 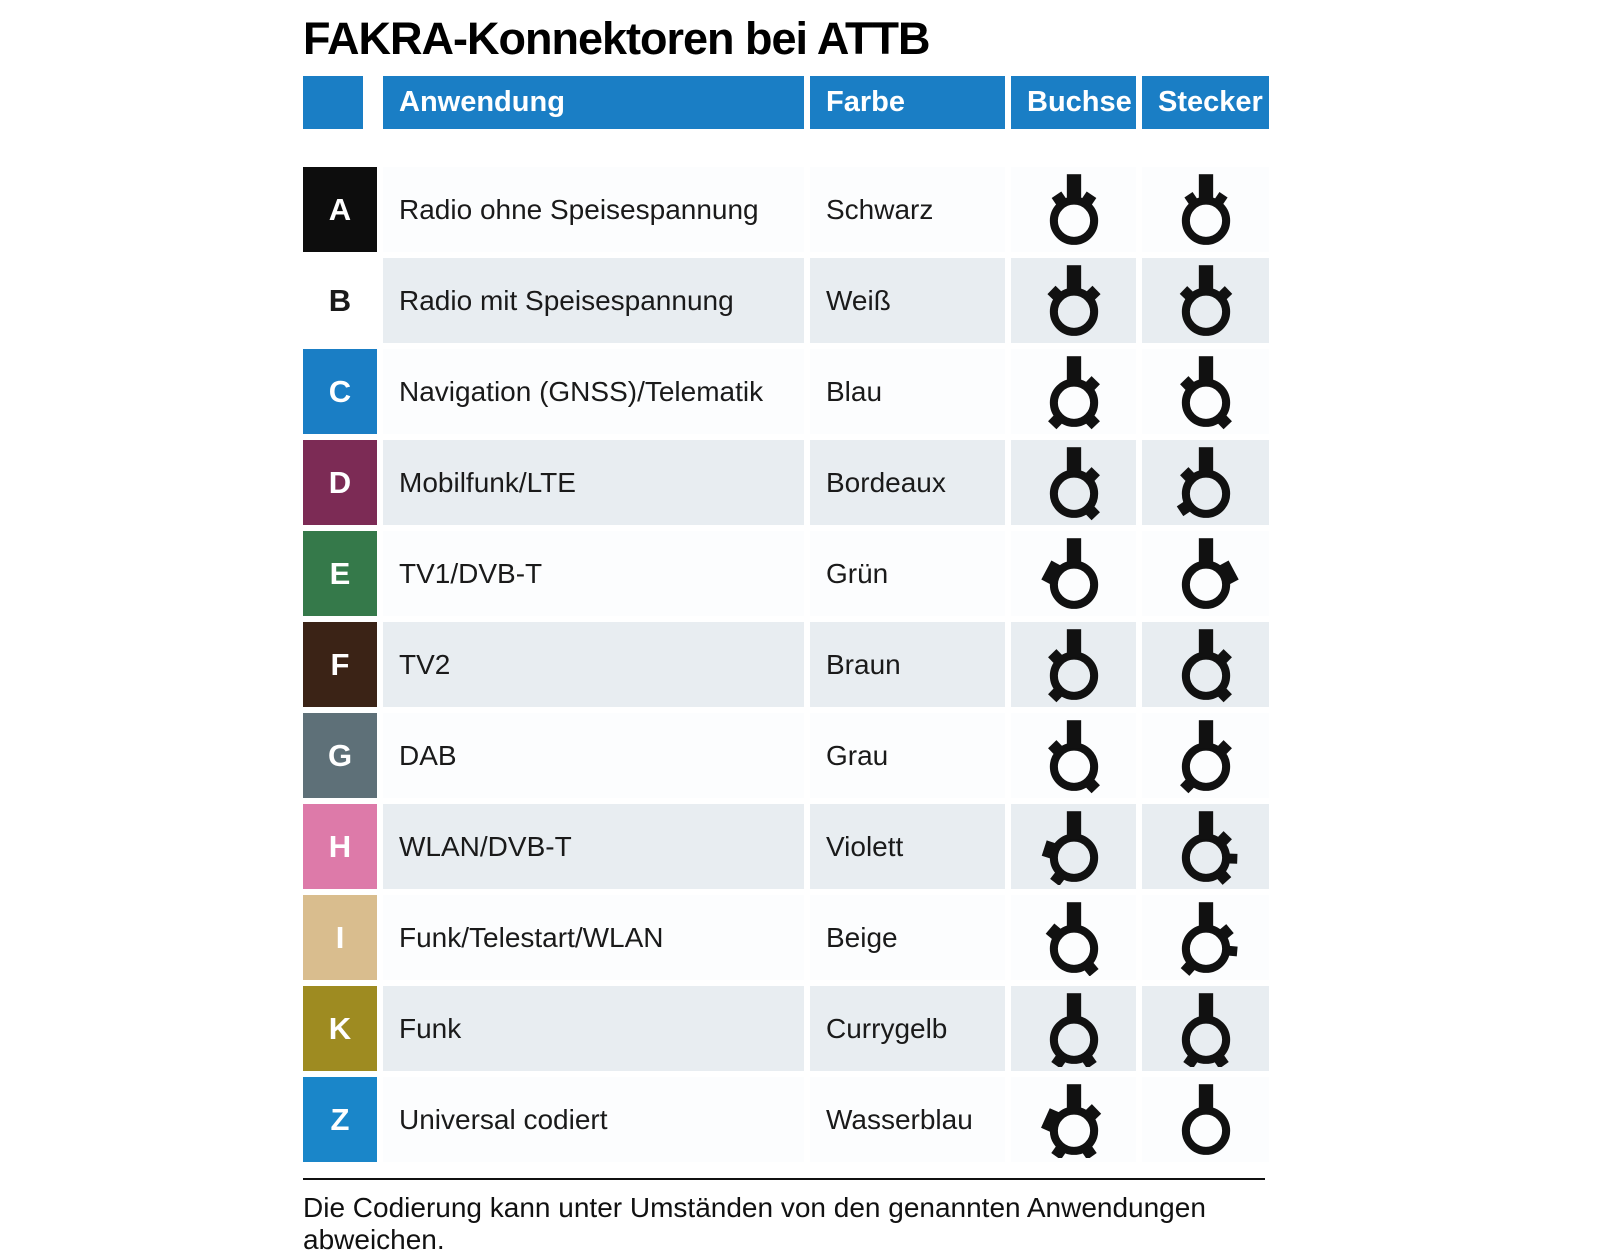 What do you see at coordinates (593, 573) in the screenshot?
I see `anwendung-cell: TV1/DVB-T` at bounding box center [593, 573].